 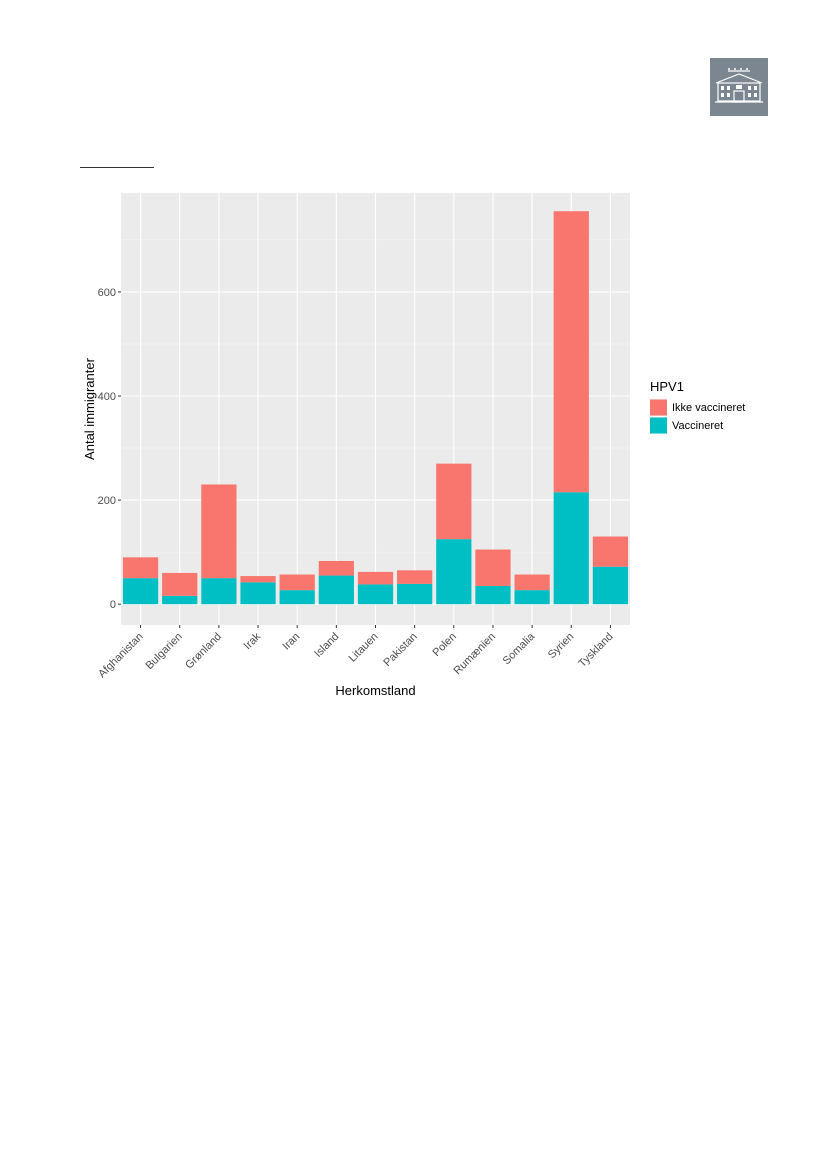 I want to click on x-tick-label: Litauen, so click(x=364, y=648).